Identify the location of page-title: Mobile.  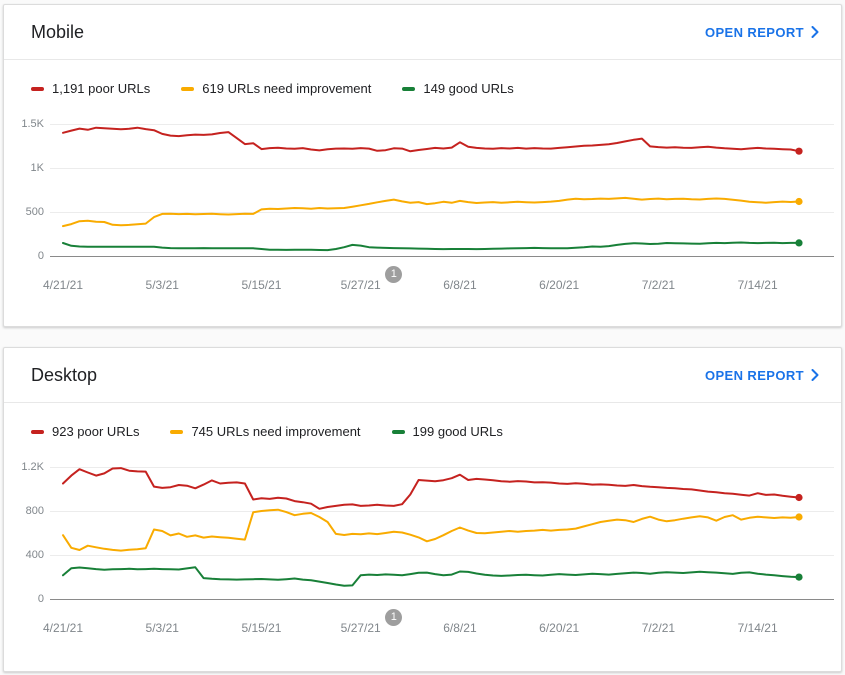
(58, 31).